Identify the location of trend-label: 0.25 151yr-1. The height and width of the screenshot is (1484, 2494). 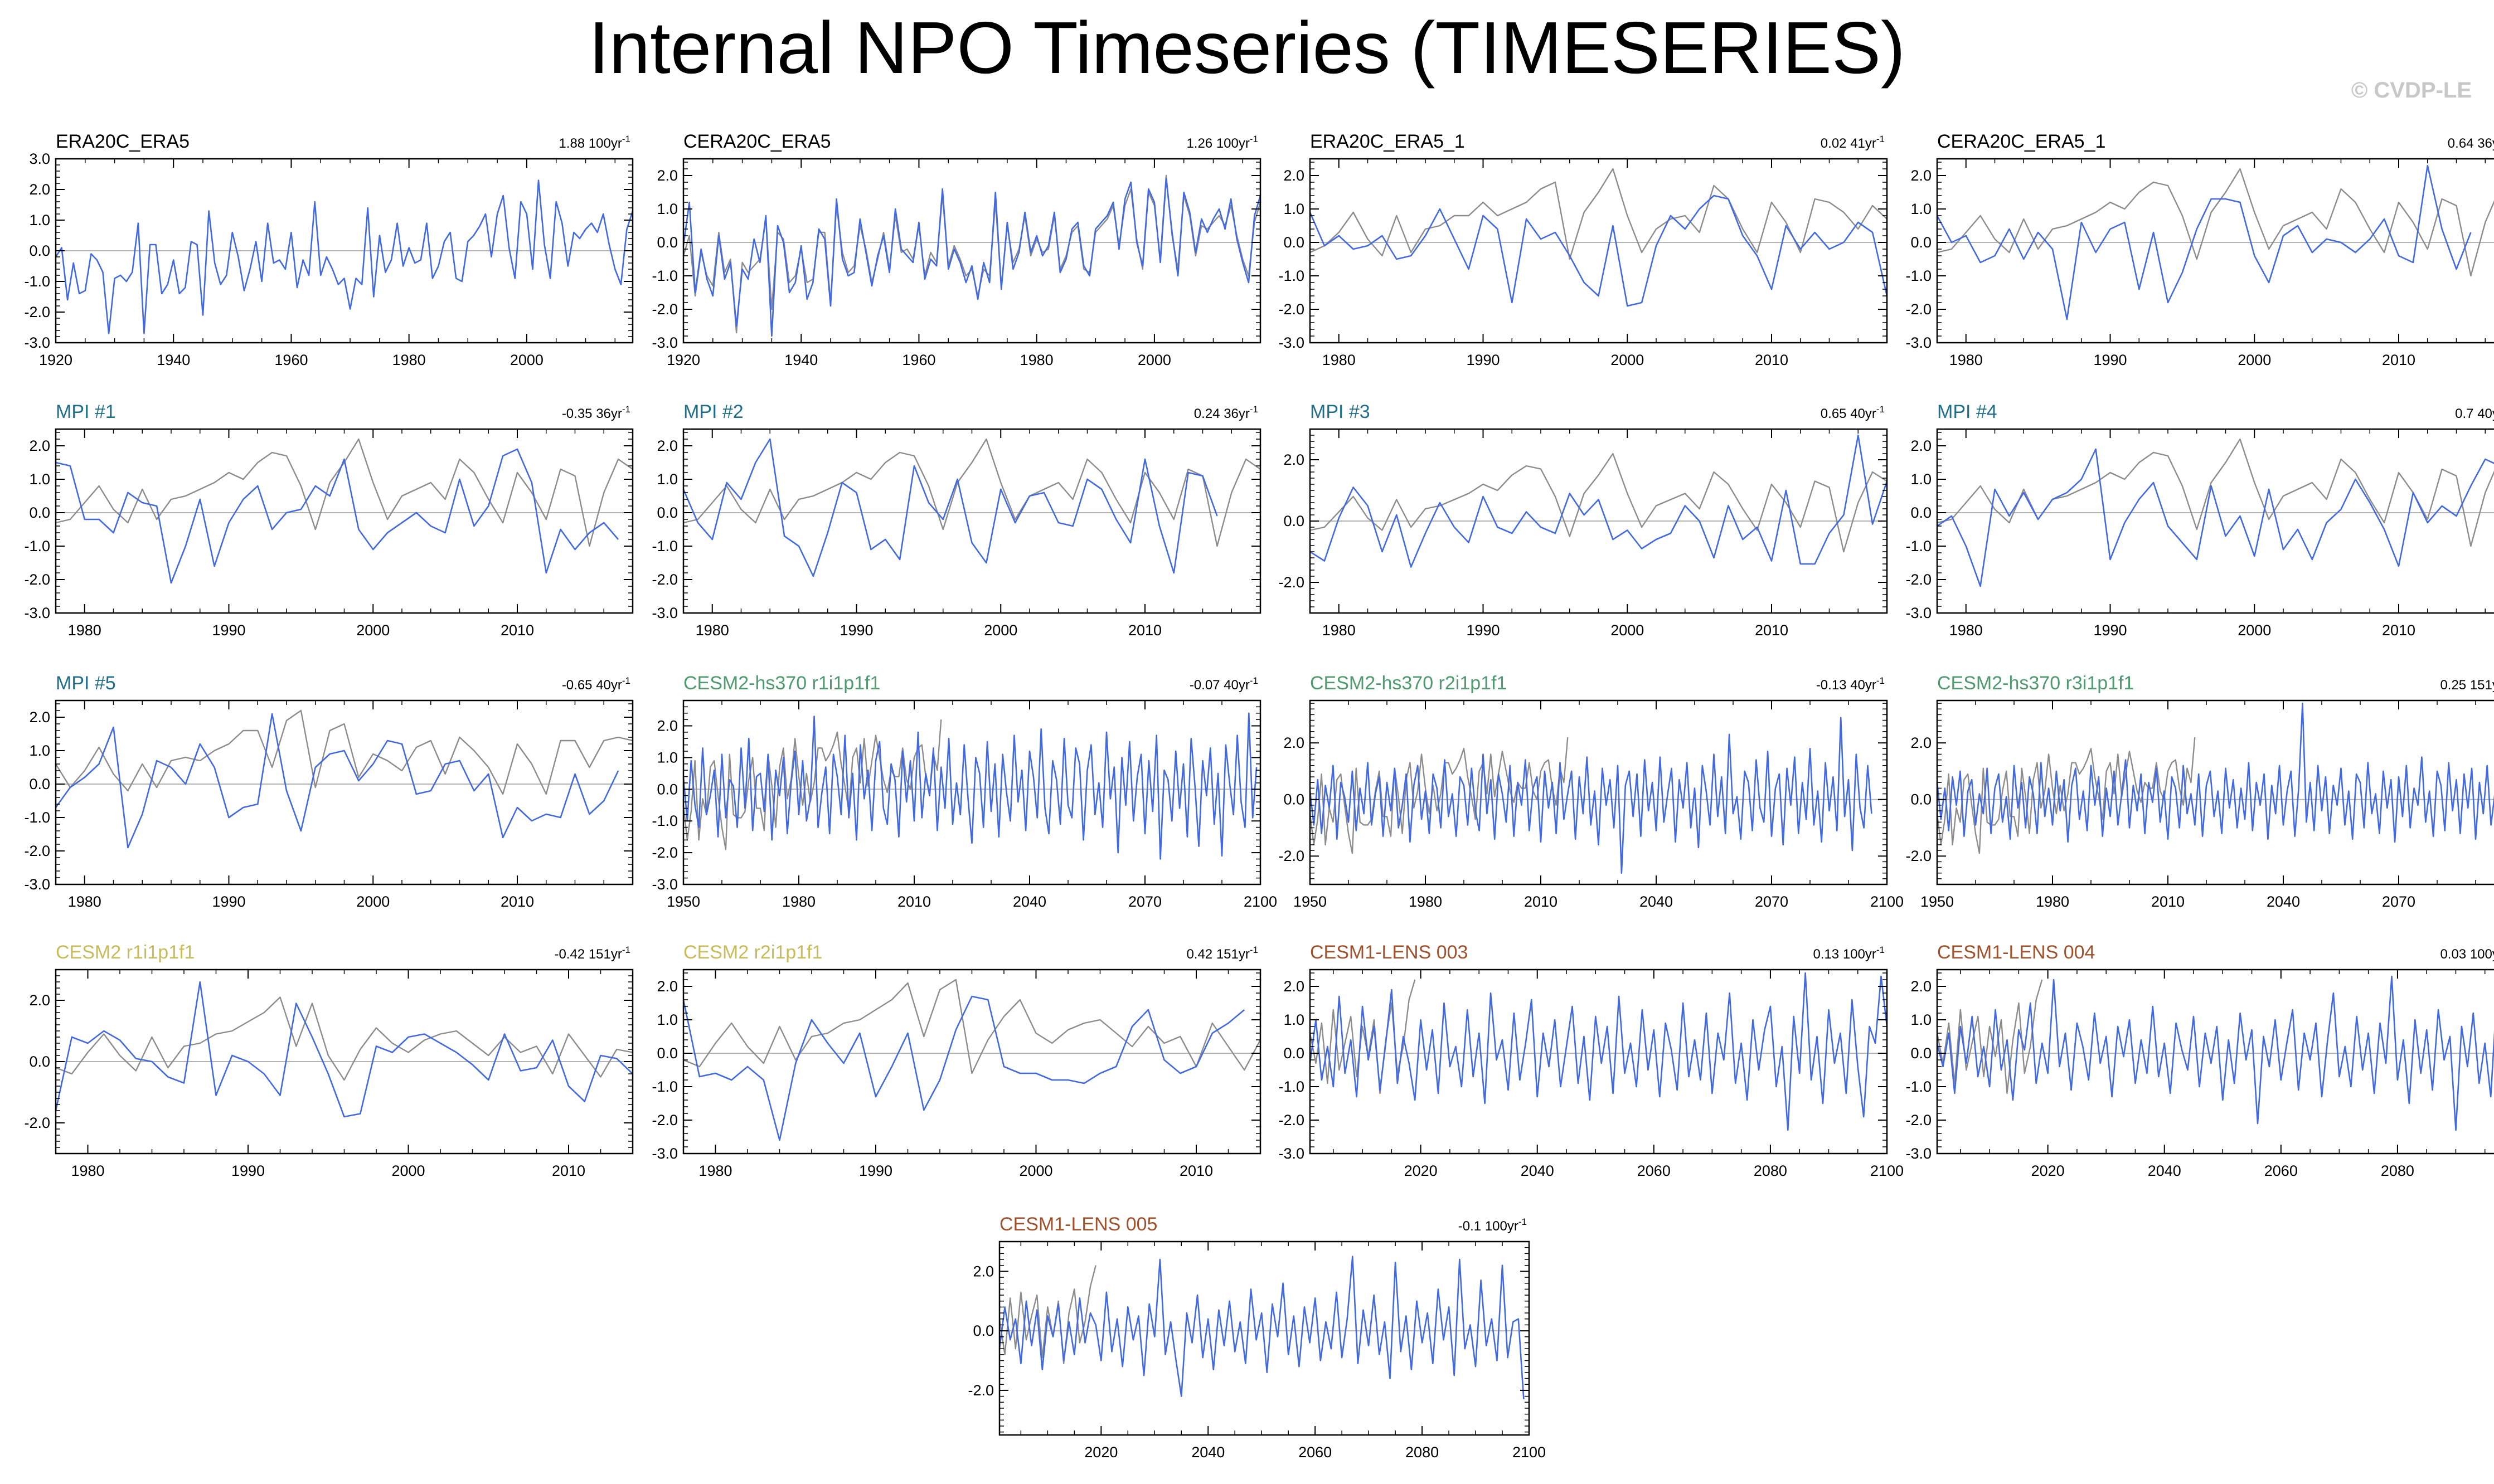
(2467, 684).